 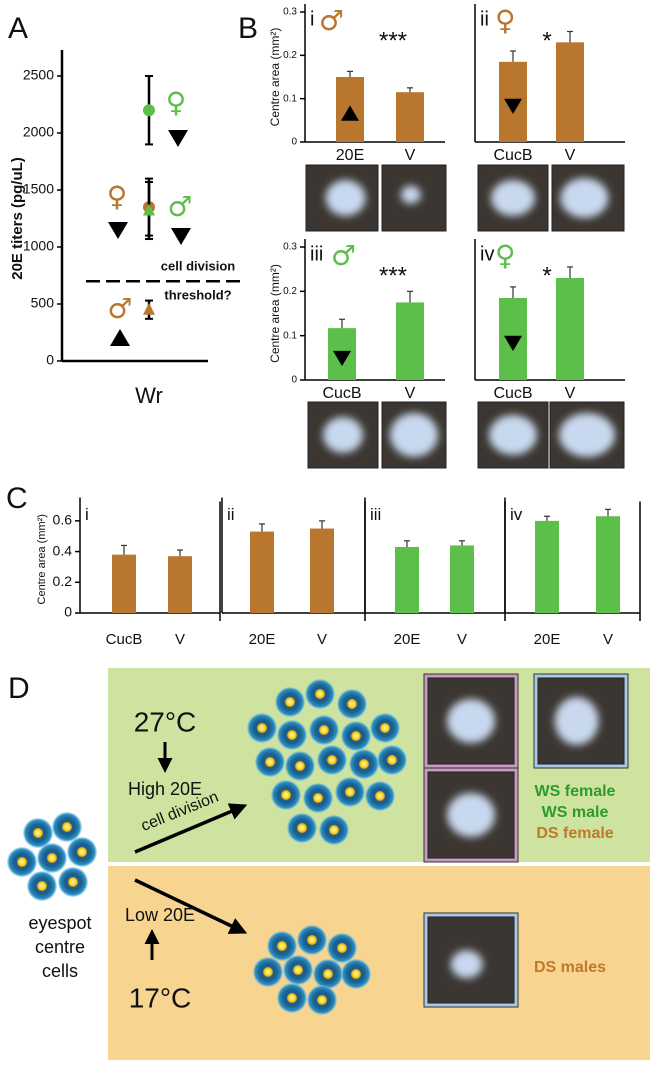 What do you see at coordinates (60, 971) in the screenshot?
I see `cells-label: cells` at bounding box center [60, 971].